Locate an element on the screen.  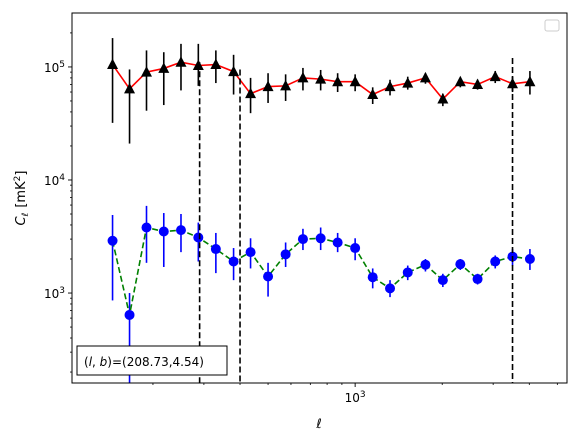
annotation: (l, b)=(208.73,4.54) is located at coordinates (152, 360).